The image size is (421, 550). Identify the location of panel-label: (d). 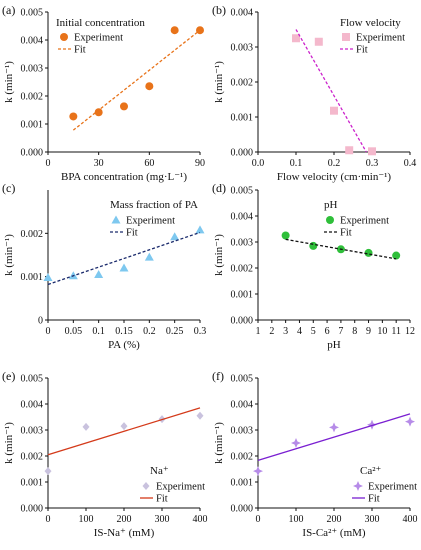
(219, 188).